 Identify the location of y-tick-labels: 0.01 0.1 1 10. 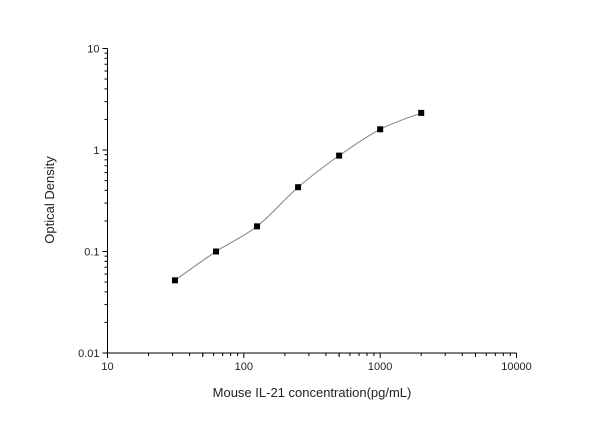
(88, 202).